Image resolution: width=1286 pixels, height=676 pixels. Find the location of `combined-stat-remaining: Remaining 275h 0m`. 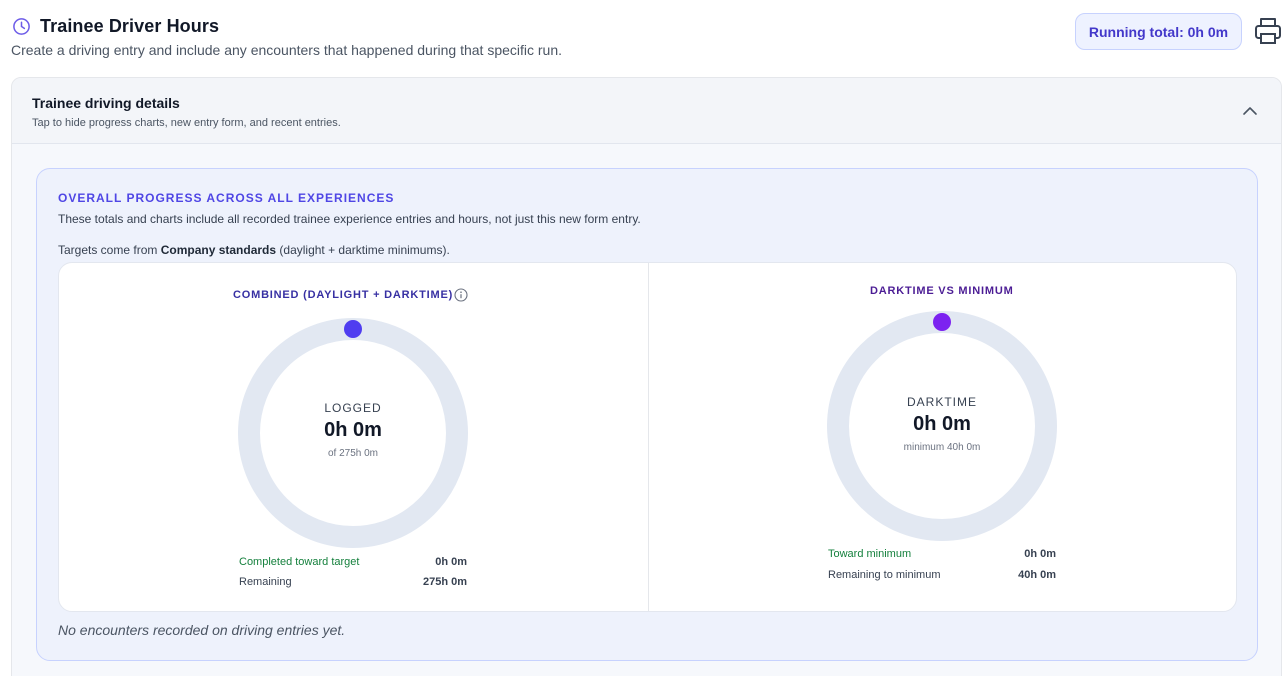

combined-stat-remaining: Remaining 275h 0m is located at coordinates (353, 582).